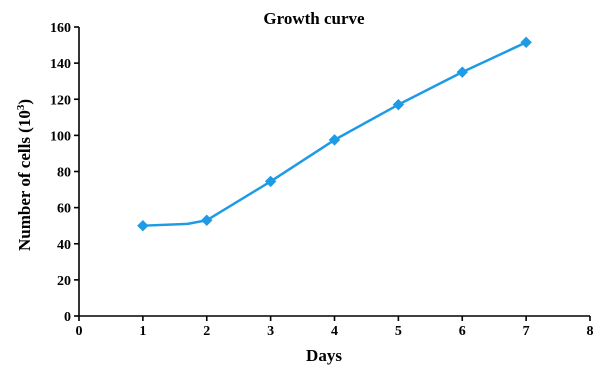 The width and height of the screenshot is (598, 369). What do you see at coordinates (314, 18) in the screenshot?
I see `chart-title: Growth curve` at bounding box center [314, 18].